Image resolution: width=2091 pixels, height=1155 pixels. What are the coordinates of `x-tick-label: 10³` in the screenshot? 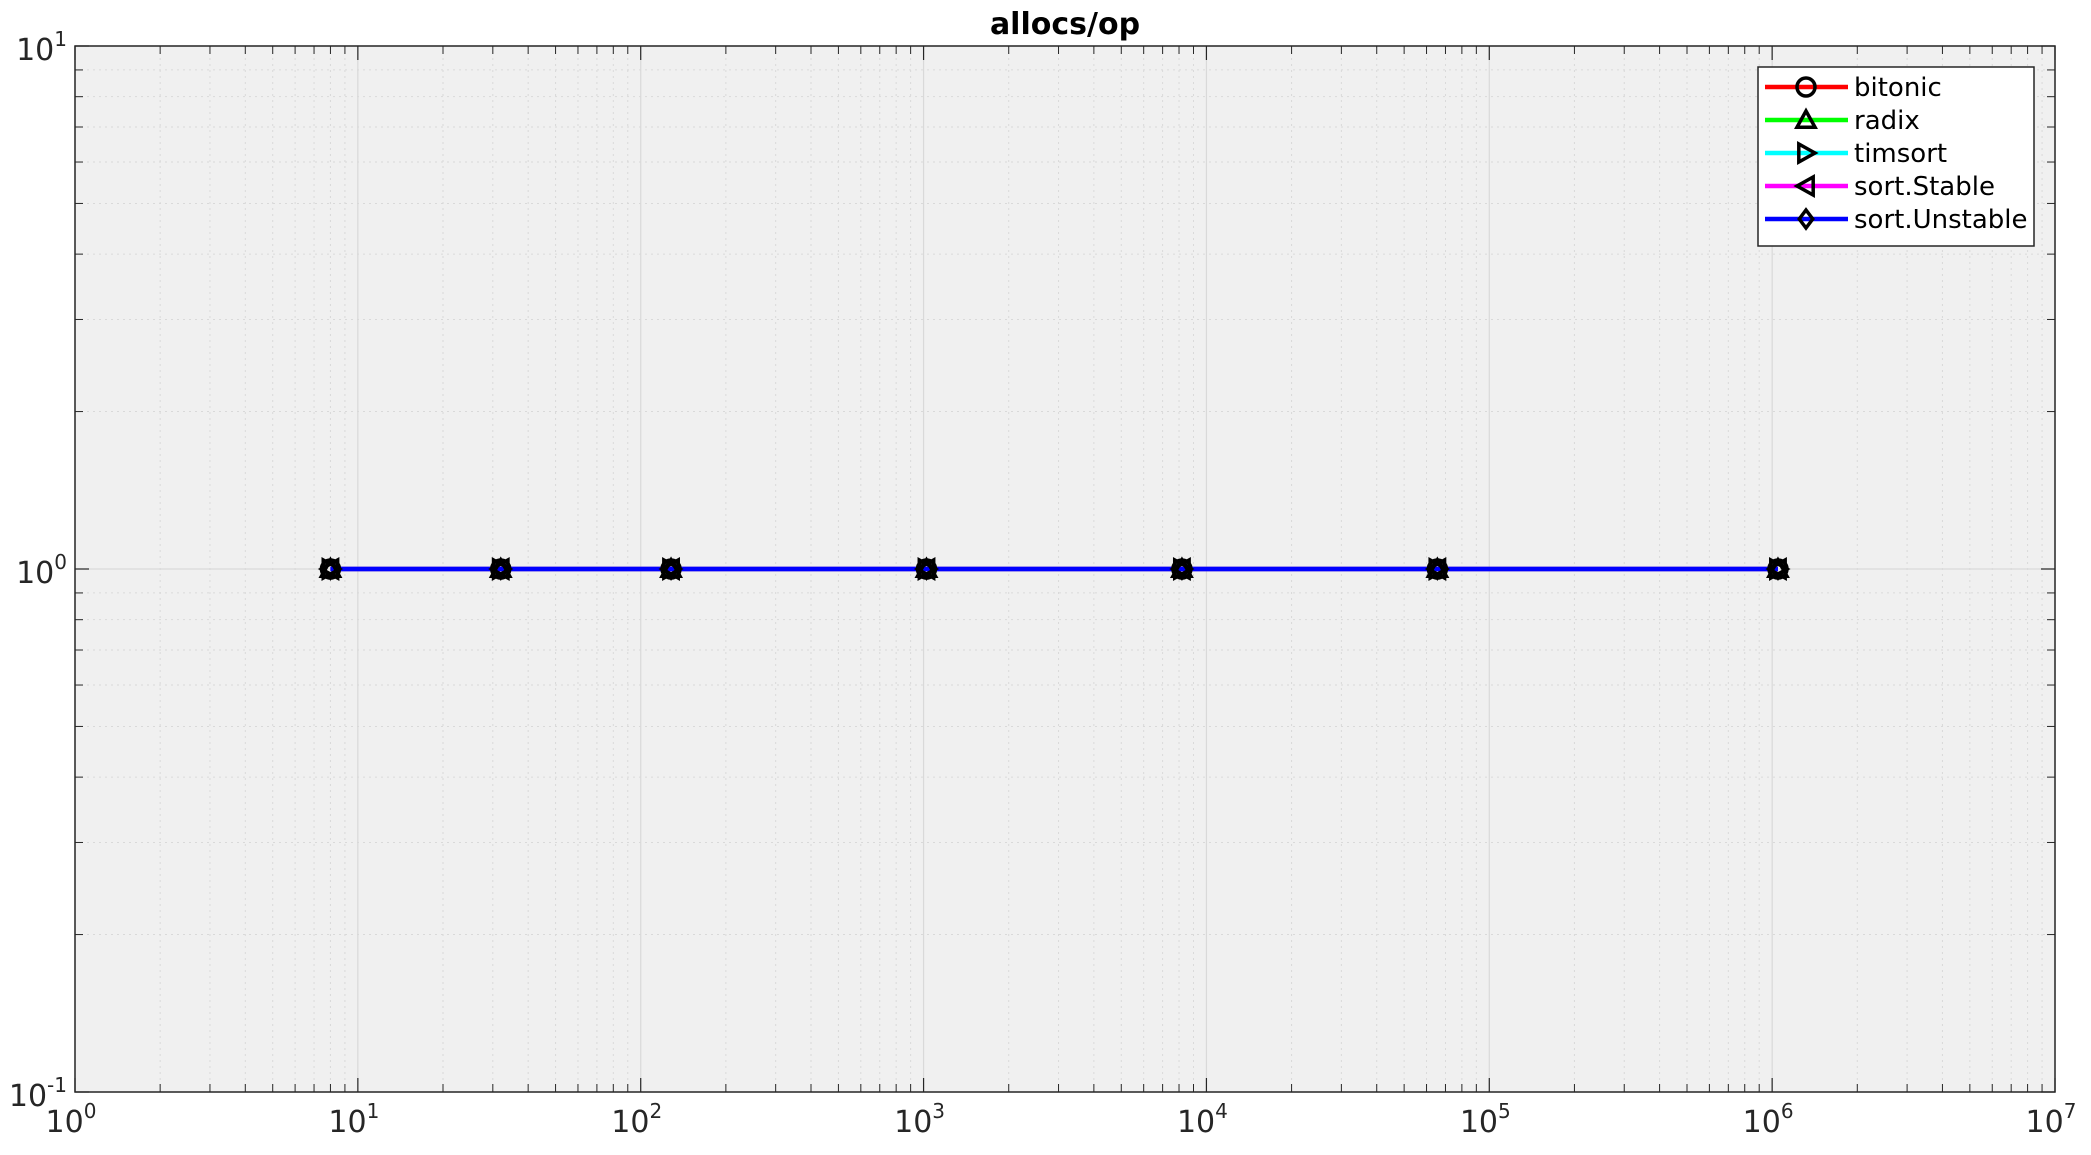 It's located at (919, 1119).